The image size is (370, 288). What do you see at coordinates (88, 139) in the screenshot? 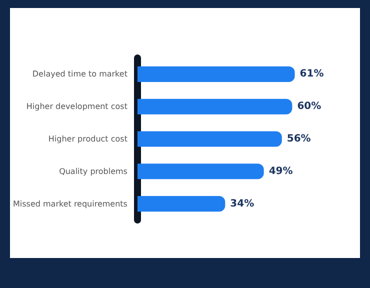
I see `y-tick-label: Higher product cost` at bounding box center [88, 139].